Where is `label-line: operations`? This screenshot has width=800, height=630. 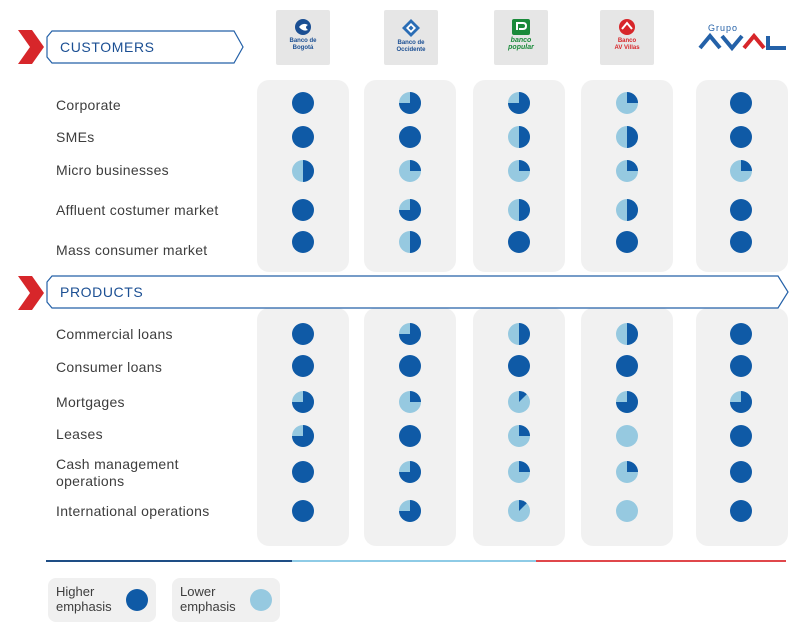 label-line: operations is located at coordinates (90, 481).